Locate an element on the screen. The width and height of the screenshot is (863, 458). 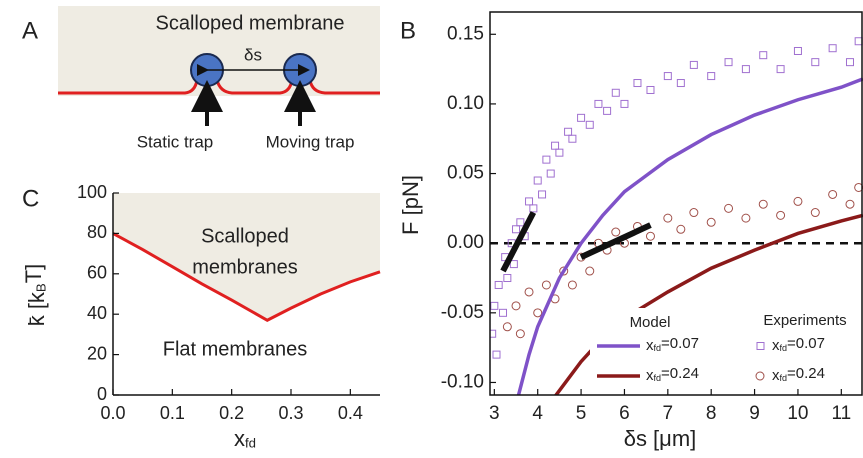
distance-label: δs is located at coordinates (253, 54).